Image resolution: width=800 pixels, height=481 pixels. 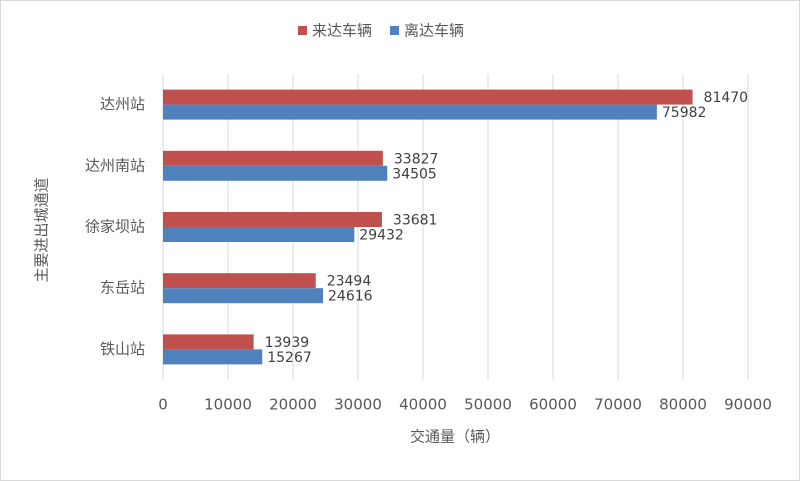 I want to click on x-axis-label: 交通量（辆）, so click(x=455, y=437).